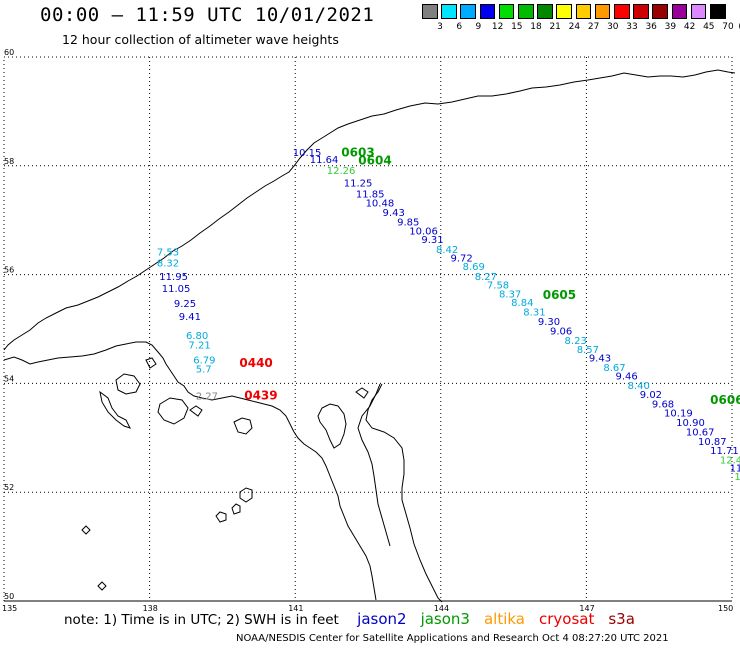  What do you see at coordinates (295, 608) in the screenshot?
I see `lon-label: 141` at bounding box center [295, 608].